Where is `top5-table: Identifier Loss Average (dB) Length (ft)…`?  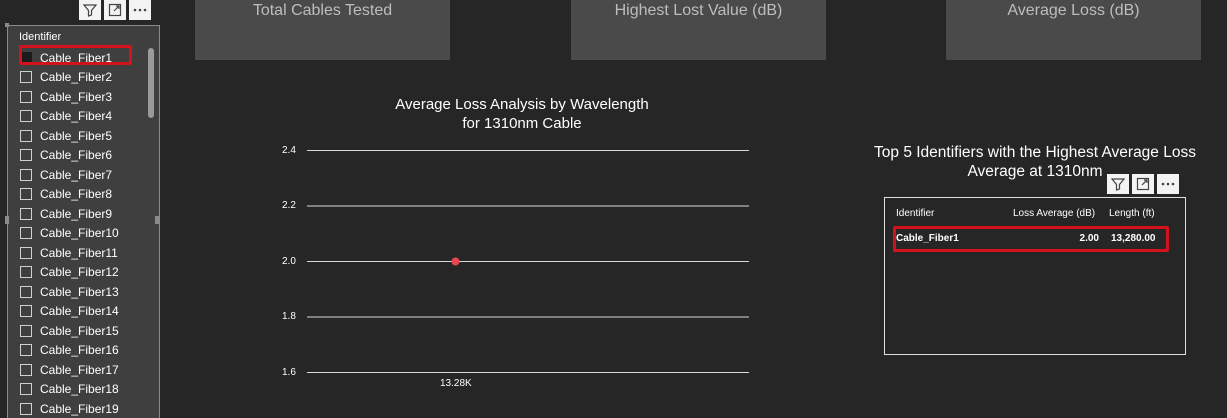 top5-table: Identifier Loss Average (dB) Length (ft)… is located at coordinates (1035, 276).